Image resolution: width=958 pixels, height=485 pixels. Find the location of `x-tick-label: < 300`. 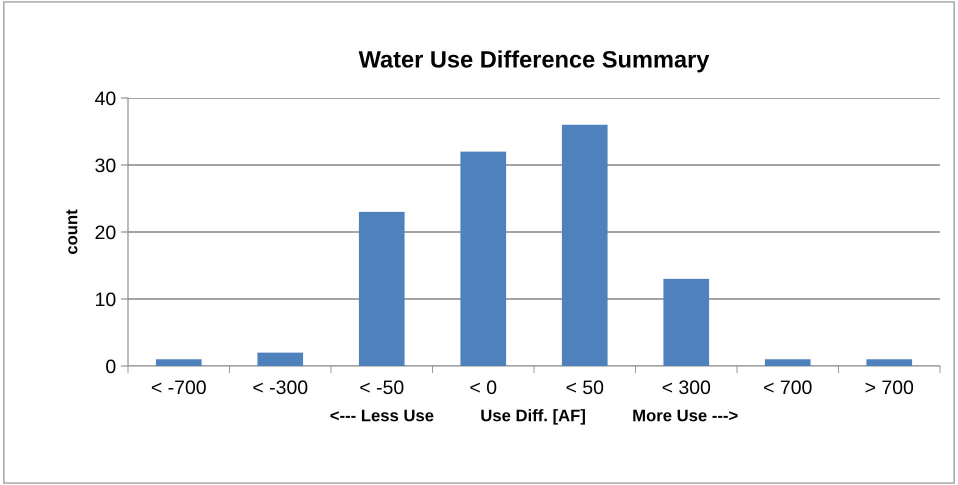

x-tick-label: < 300 is located at coordinates (686, 387).